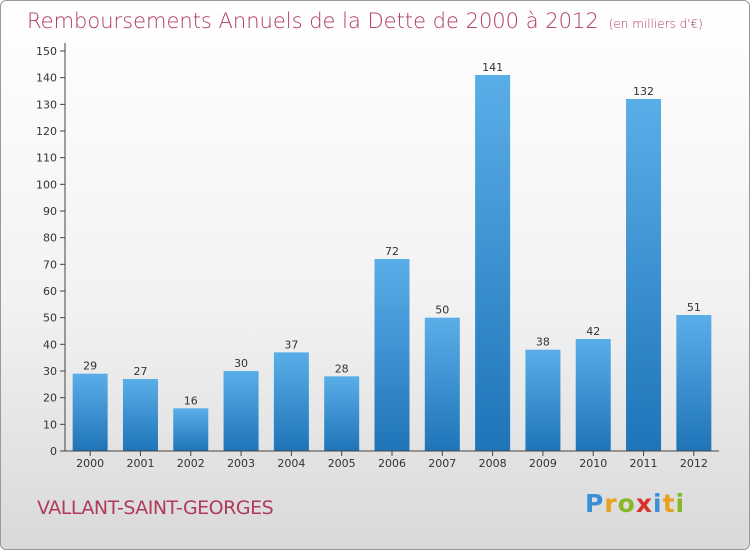 The height and width of the screenshot is (550, 750). I want to click on y-tick-label: 120, so click(46, 131).